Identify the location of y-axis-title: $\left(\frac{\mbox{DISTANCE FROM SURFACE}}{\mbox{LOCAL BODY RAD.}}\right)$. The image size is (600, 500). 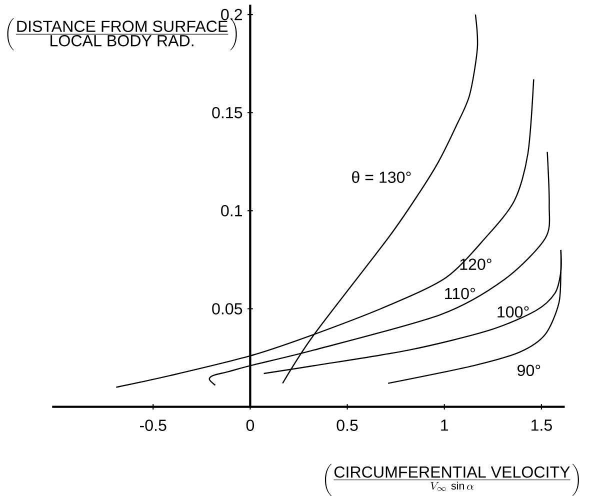
(122, 34).